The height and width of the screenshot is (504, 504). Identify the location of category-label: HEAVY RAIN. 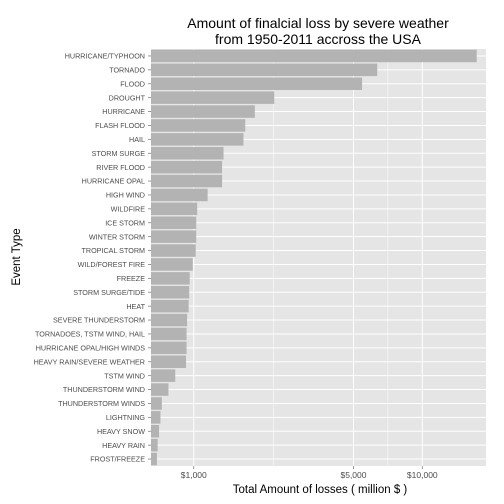
(123, 445).